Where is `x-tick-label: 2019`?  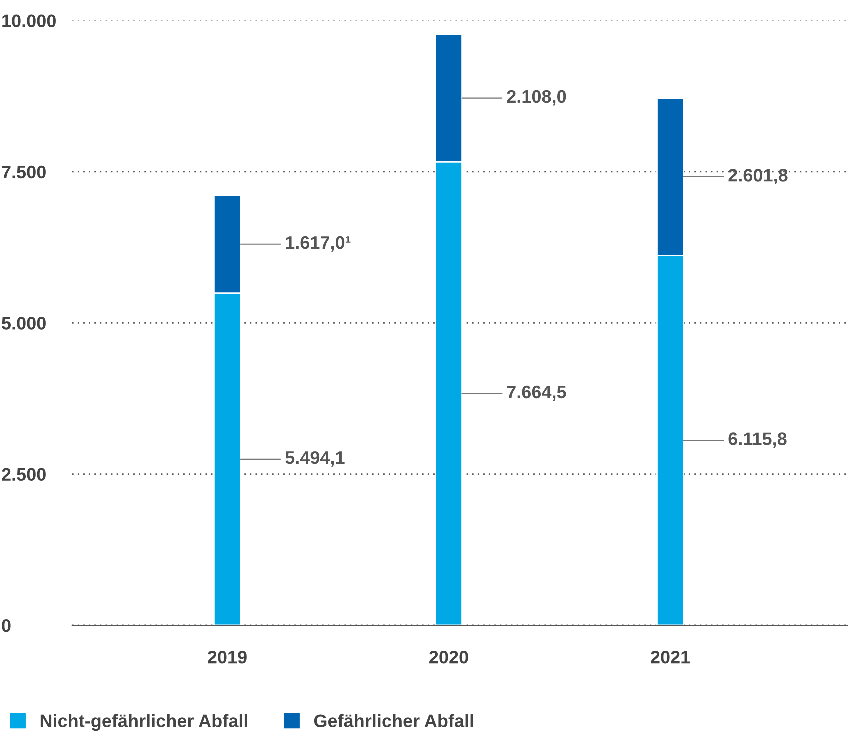 x-tick-label: 2019 is located at coordinates (227, 657).